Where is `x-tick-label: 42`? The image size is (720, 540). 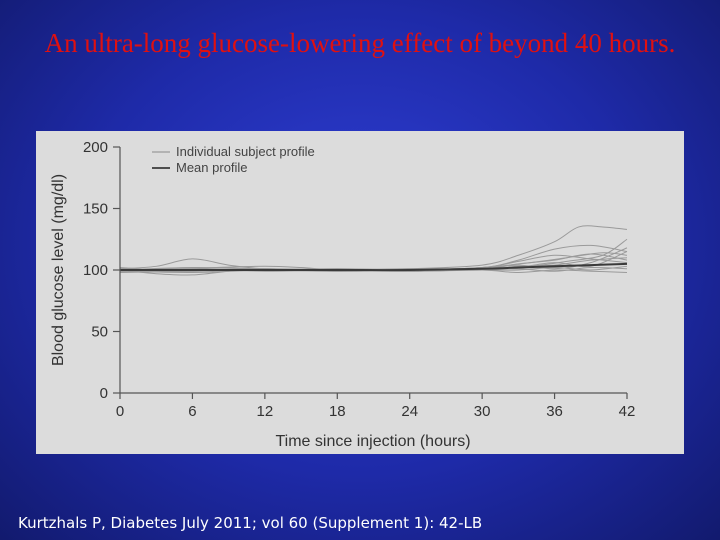 x-tick-label: 42 is located at coordinates (627, 411).